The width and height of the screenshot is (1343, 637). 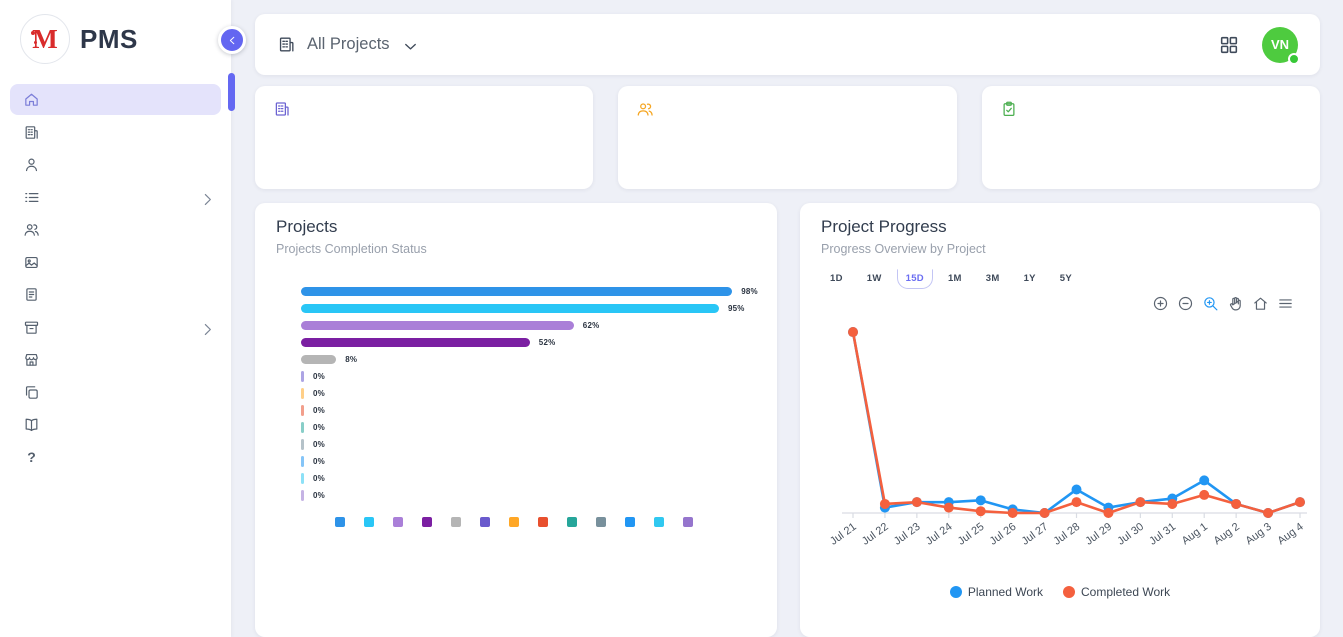 I want to click on sidebar-collapse-button, so click(x=232, y=40).